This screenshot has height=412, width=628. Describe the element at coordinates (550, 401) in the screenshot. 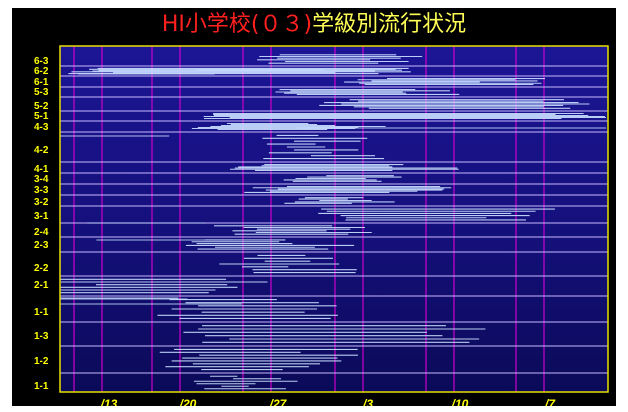

I see `x-tick-label: /7` at that location.